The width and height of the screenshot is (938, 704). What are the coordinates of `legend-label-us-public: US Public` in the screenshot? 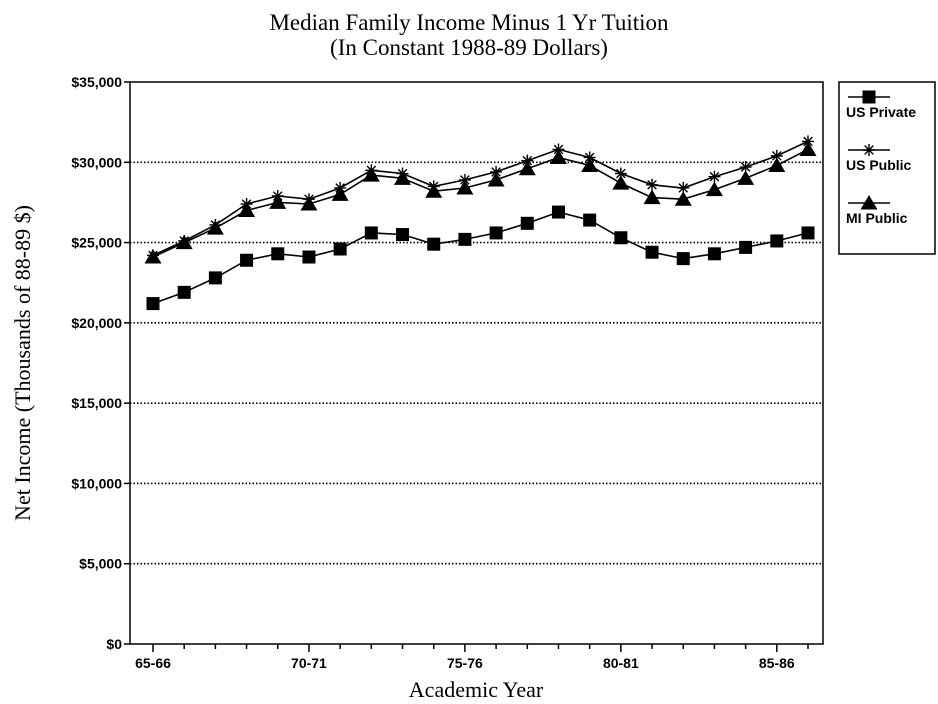 It's located at (879, 165).